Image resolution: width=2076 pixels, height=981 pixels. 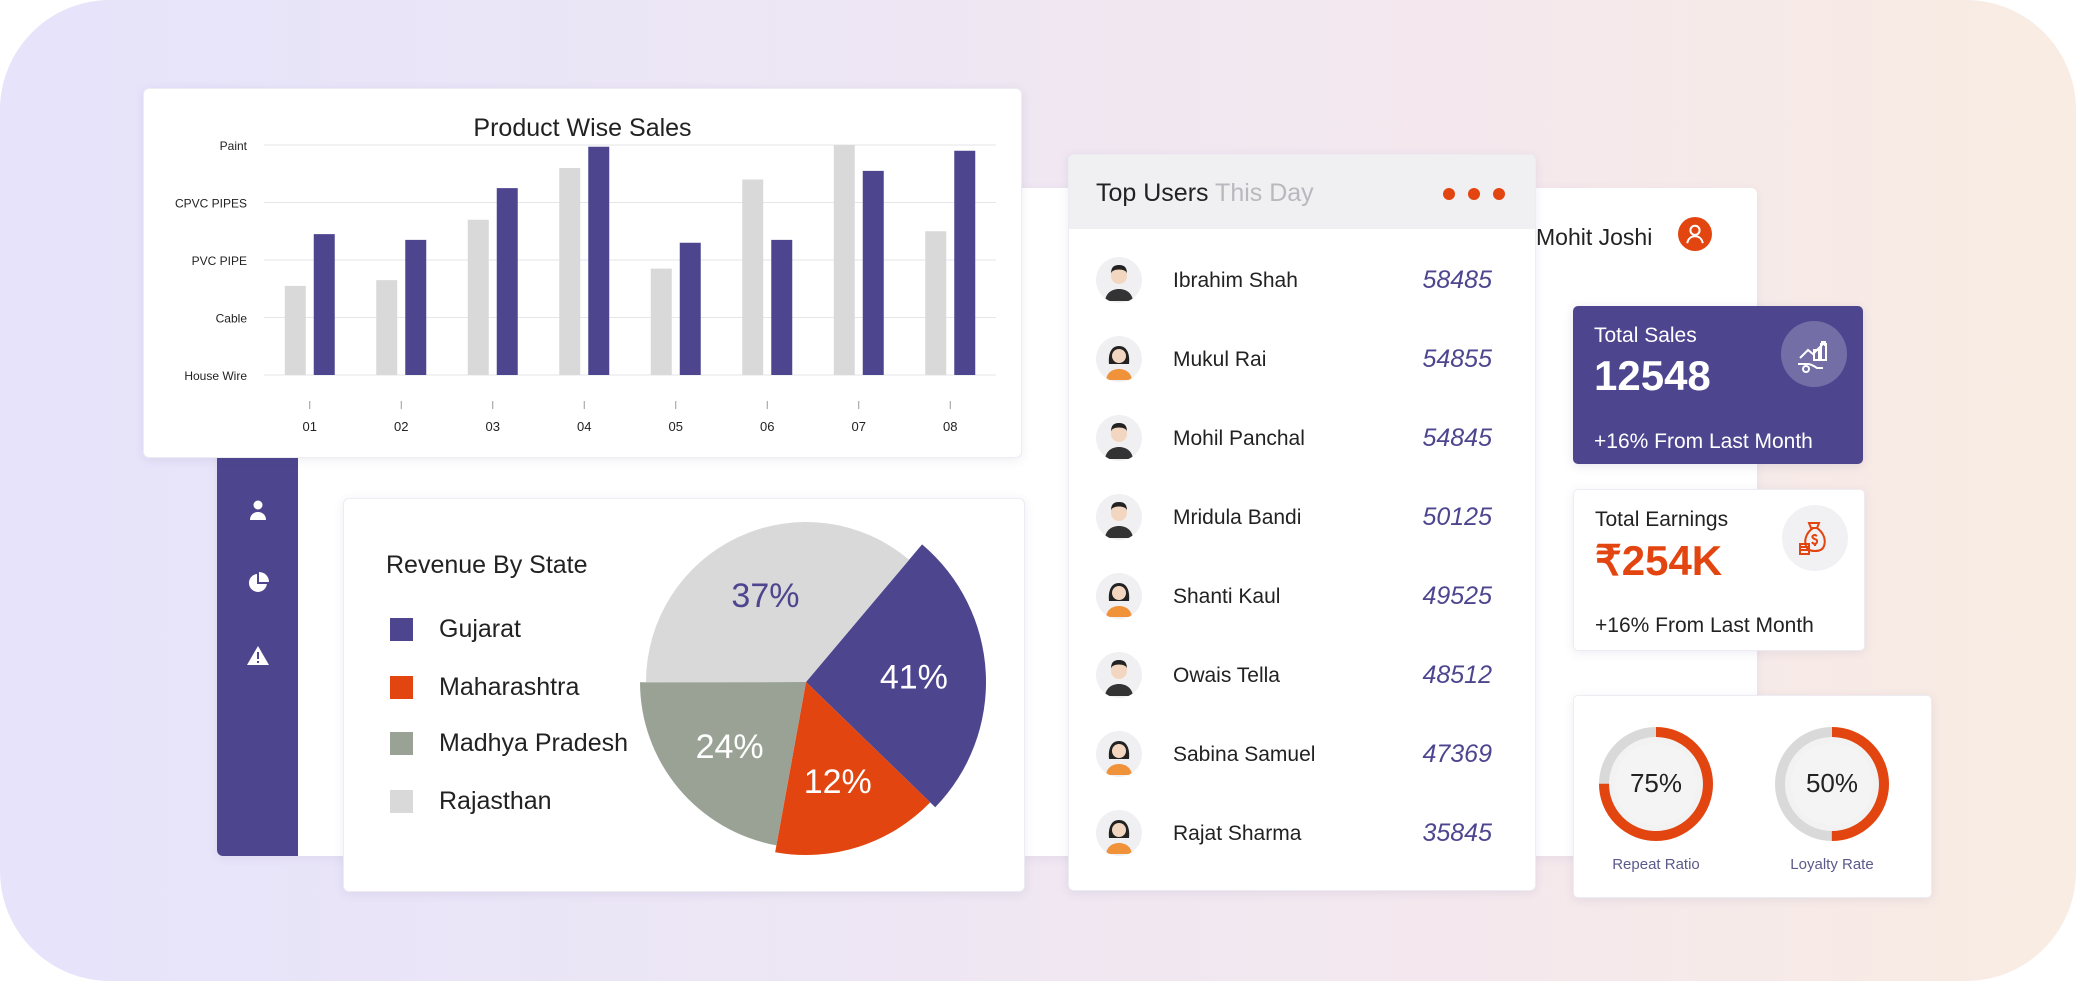 What do you see at coordinates (1815, 538) in the screenshot?
I see `money-bag-icon` at bounding box center [1815, 538].